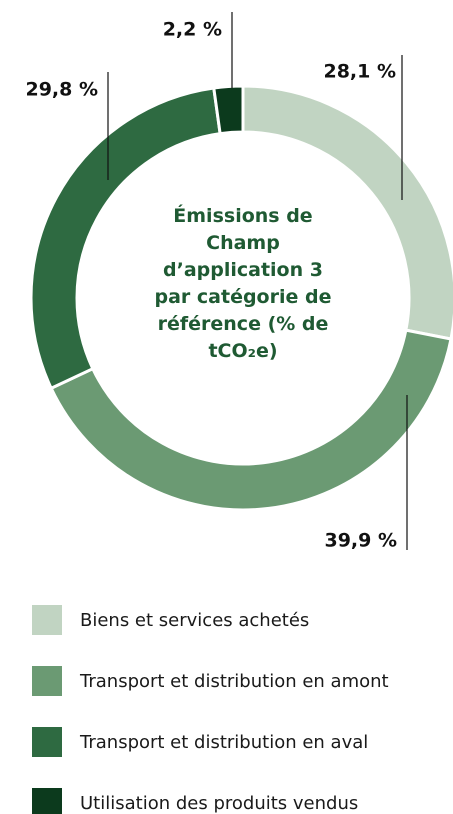 The width and height of the screenshot is (453, 814). What do you see at coordinates (234, 681) in the screenshot?
I see `legend-label: Transport et distribution en amont` at bounding box center [234, 681].